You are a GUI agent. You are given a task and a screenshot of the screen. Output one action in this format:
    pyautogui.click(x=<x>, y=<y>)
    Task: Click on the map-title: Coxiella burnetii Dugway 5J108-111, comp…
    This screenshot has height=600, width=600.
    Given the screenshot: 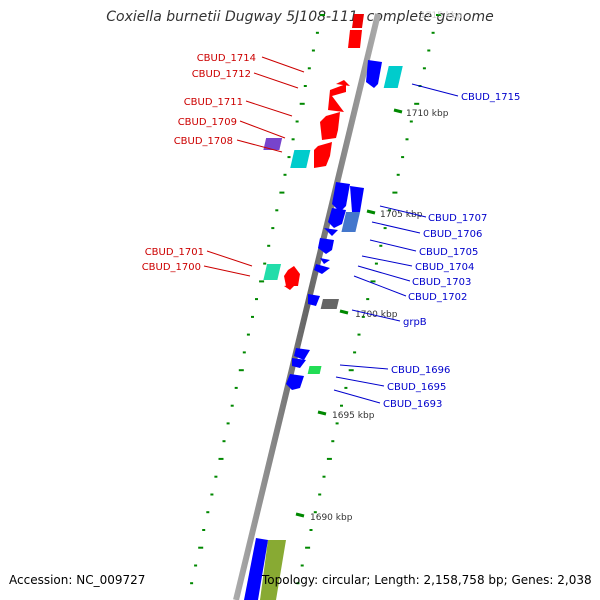 What is the action you would take?
    pyautogui.click(x=300, y=17)
    